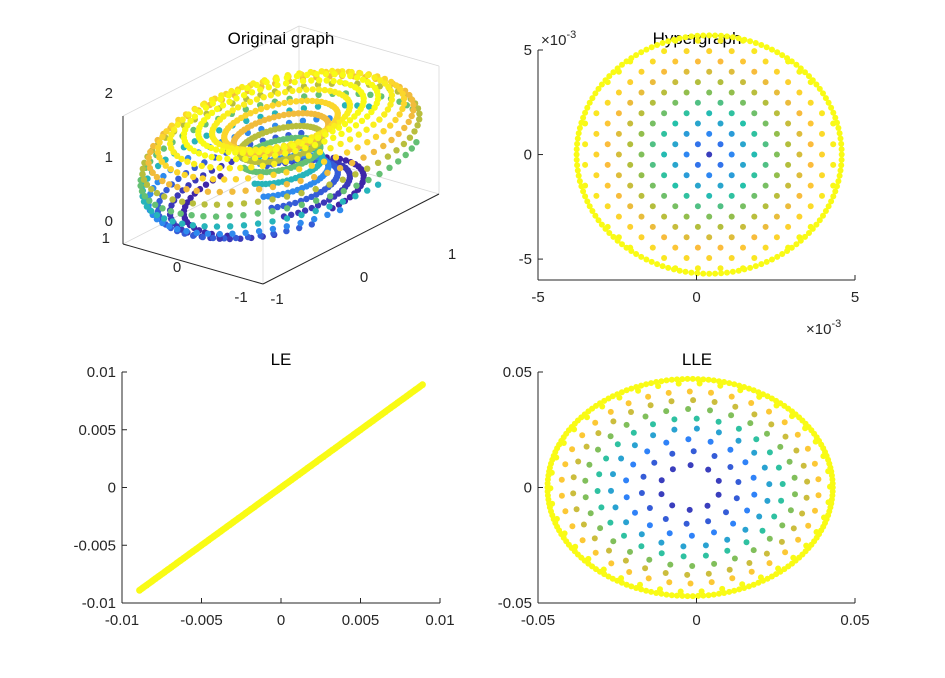  What do you see at coordinates (280, 155) in the screenshot?
I see `torus-points` at bounding box center [280, 155].